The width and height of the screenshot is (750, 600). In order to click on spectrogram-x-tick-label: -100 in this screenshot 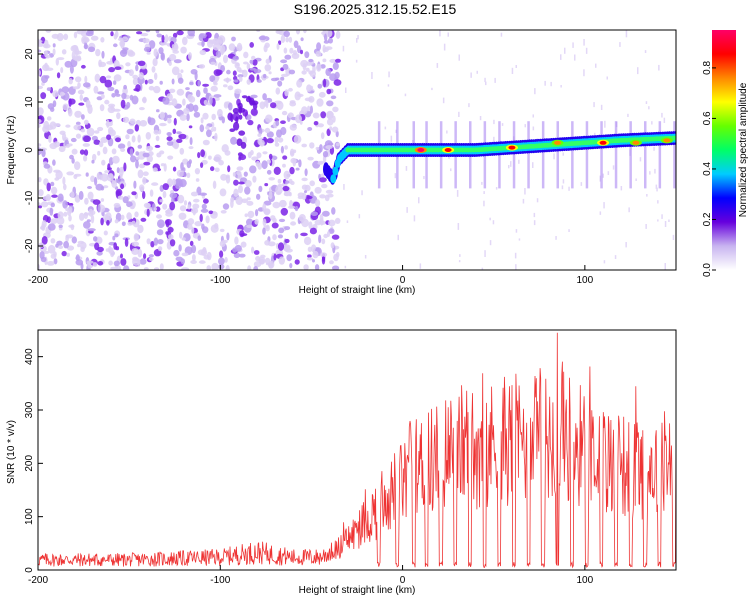, I will do `click(220, 280)`.